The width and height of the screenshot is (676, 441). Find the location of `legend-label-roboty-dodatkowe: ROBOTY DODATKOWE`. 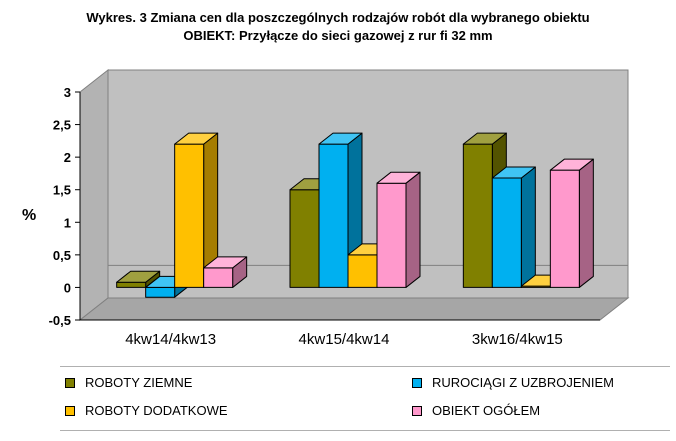

legend-label-roboty-dodatkowe: ROBOTY DODATKOWE is located at coordinates (156, 410).